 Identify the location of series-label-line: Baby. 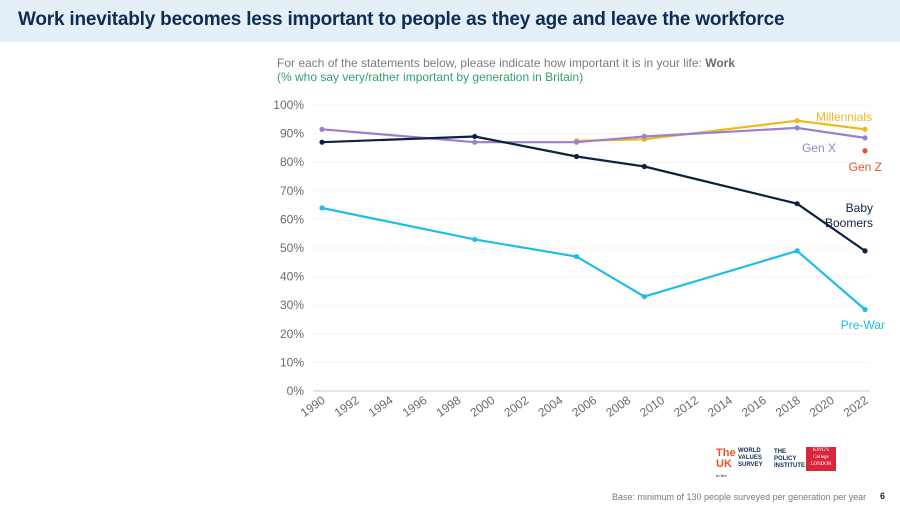
(859, 208).